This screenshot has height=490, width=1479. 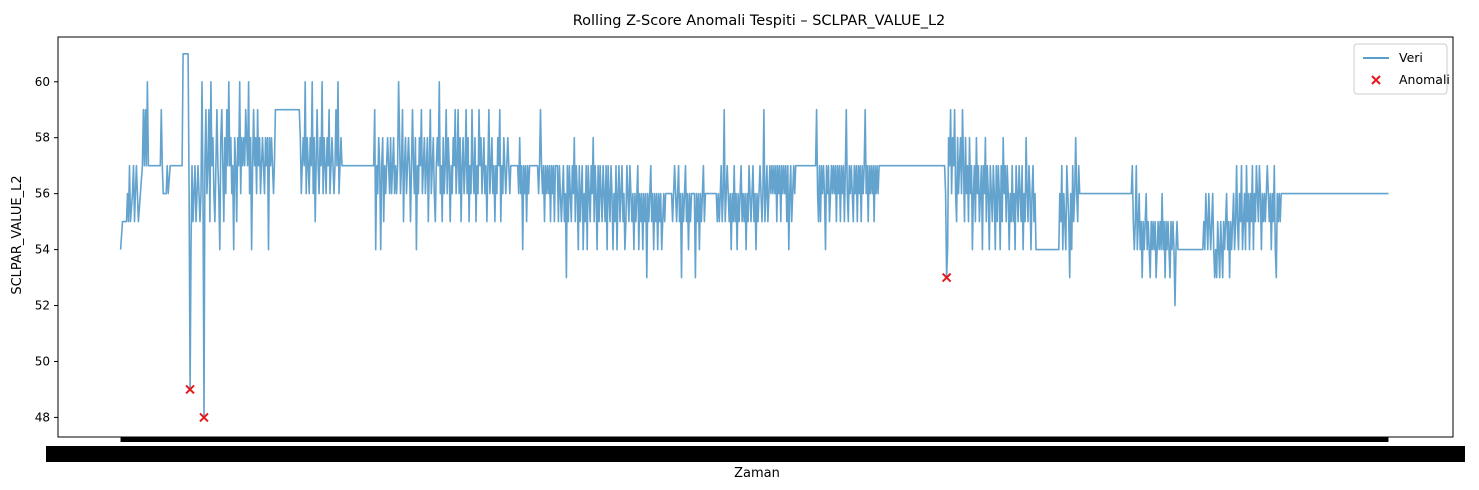 I want to click on y-tick-label: 54, so click(x=42, y=250).